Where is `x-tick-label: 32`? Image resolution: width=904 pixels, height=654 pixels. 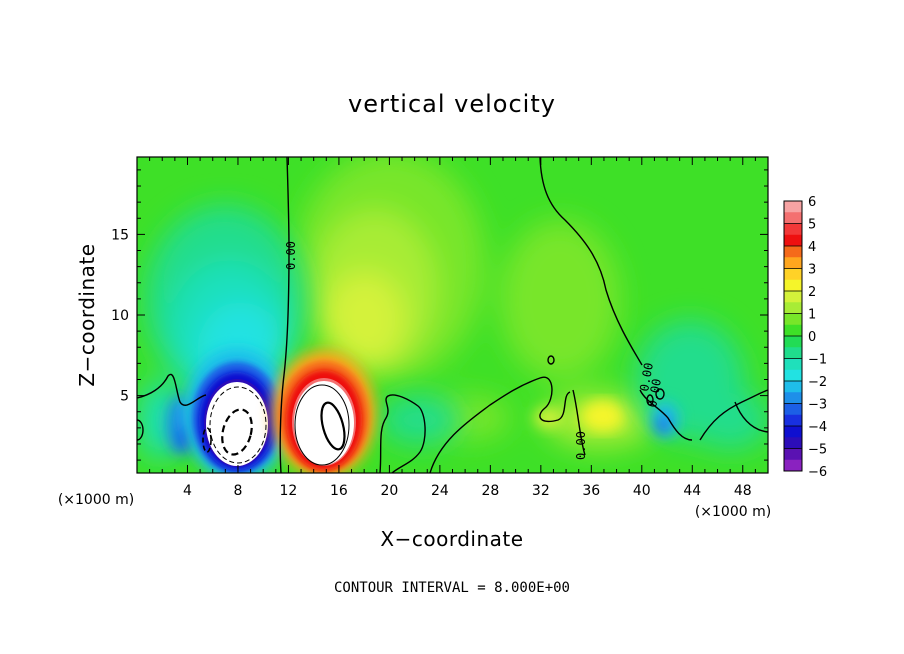 x-tick-label: 32 is located at coordinates (541, 491).